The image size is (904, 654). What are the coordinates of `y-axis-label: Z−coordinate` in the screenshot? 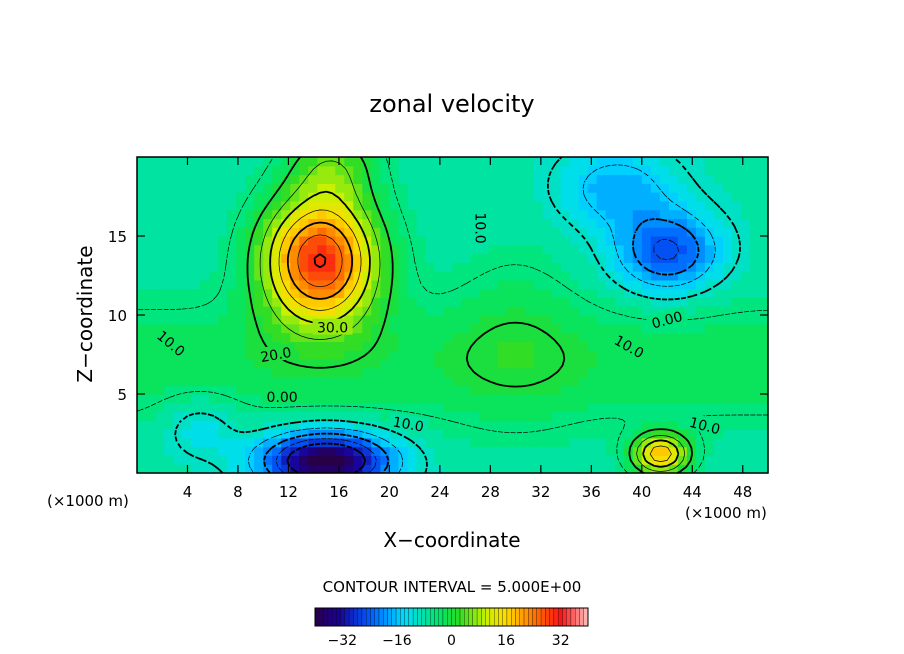 It's located at (85, 313).